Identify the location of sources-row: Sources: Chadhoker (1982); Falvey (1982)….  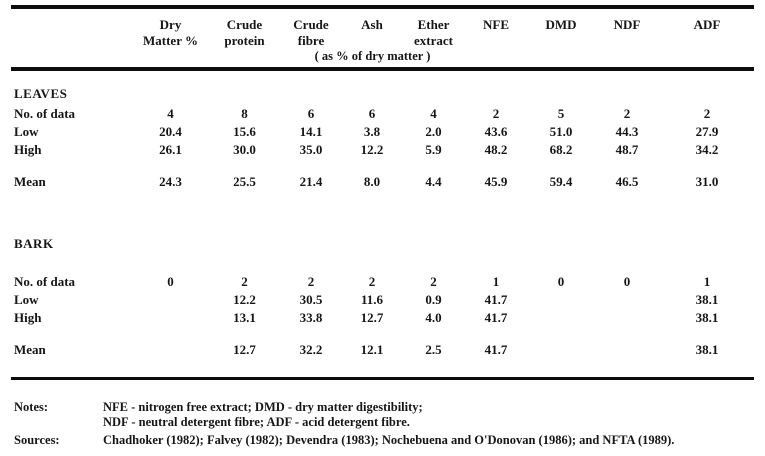
(382, 440).